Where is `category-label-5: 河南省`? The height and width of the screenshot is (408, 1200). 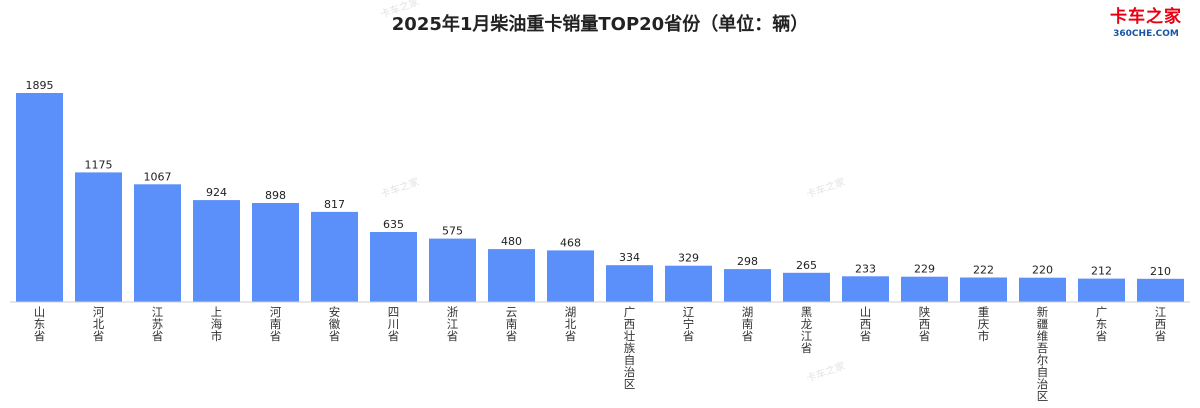
category-label-5: 河南省 is located at coordinates (276, 324).